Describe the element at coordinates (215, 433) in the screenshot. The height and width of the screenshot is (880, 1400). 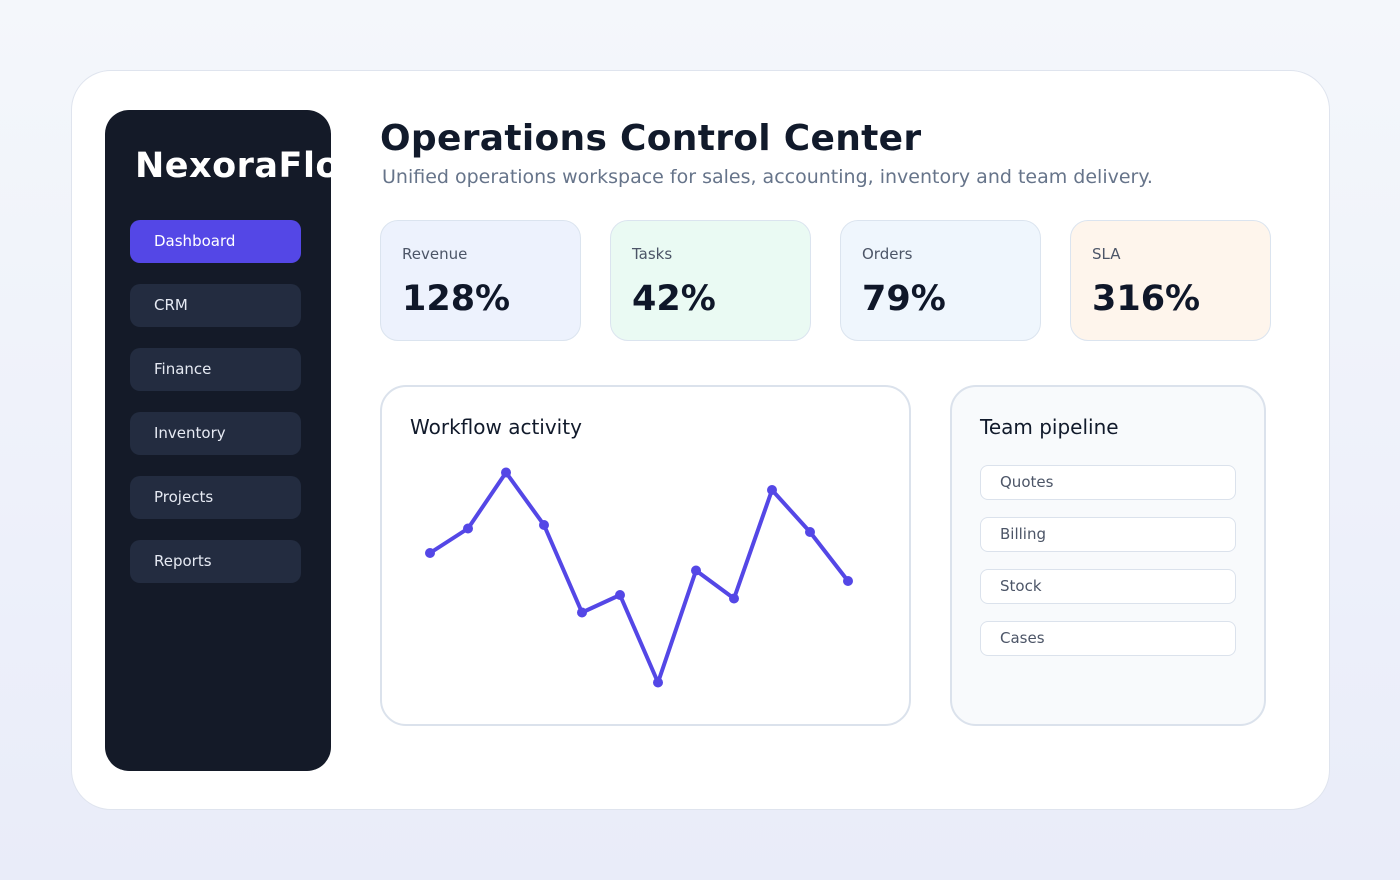
I see `sidebar-item-inventory: Inventory` at that location.